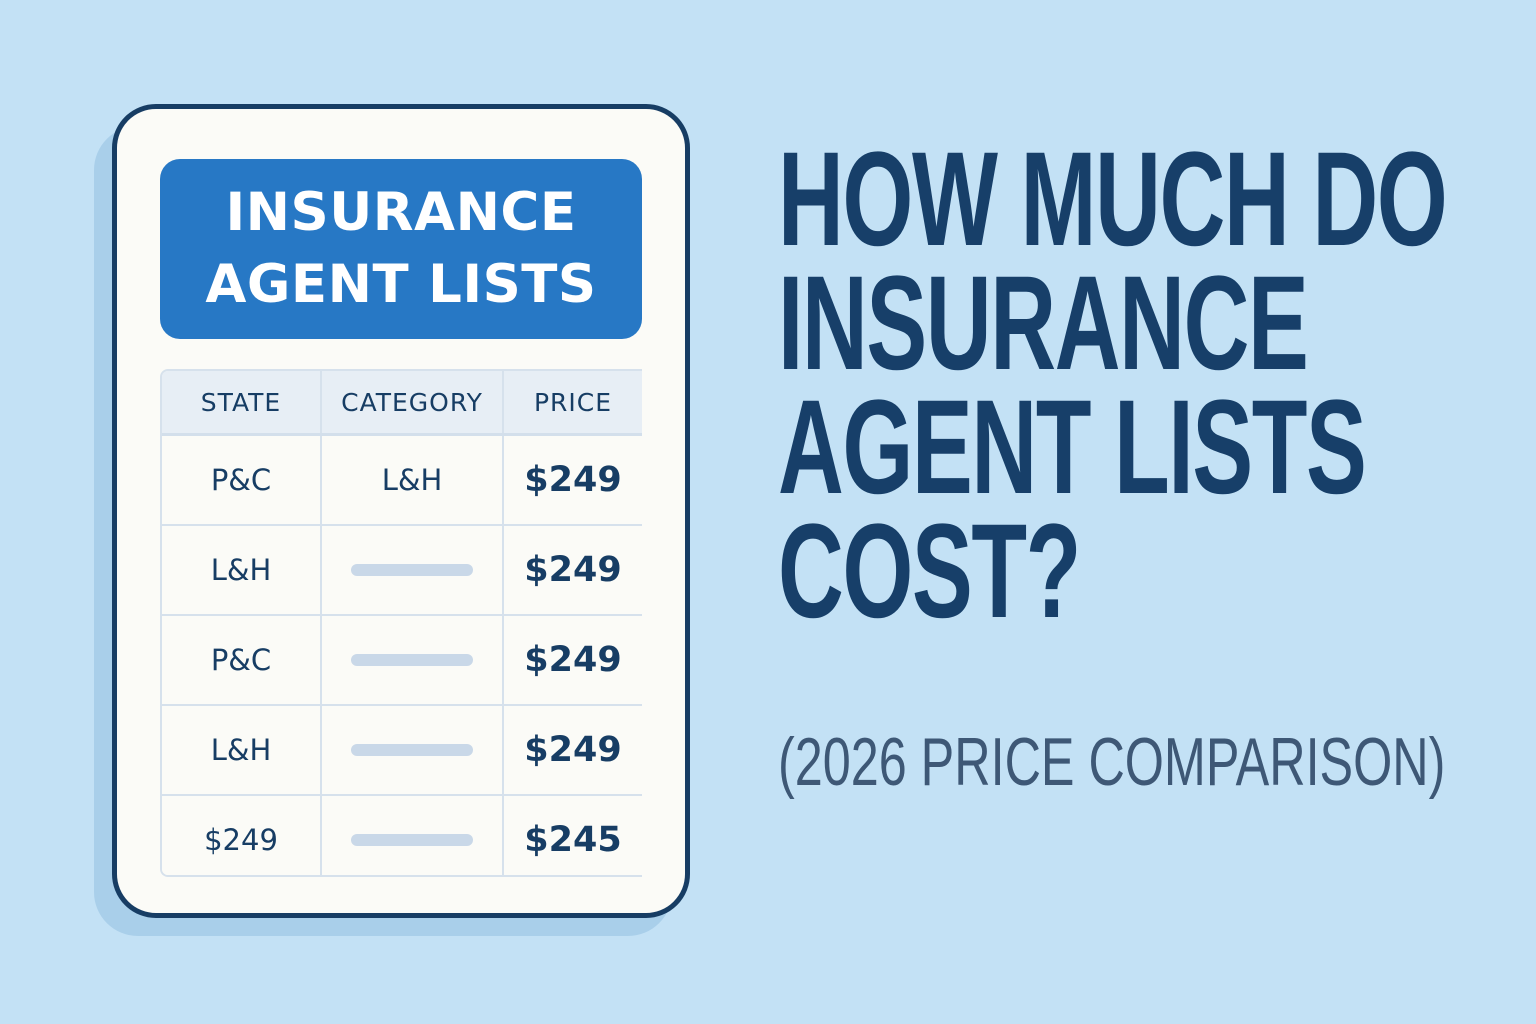  Describe the element at coordinates (401, 212) in the screenshot. I see `card-title-line-1: INSURANCE` at that location.